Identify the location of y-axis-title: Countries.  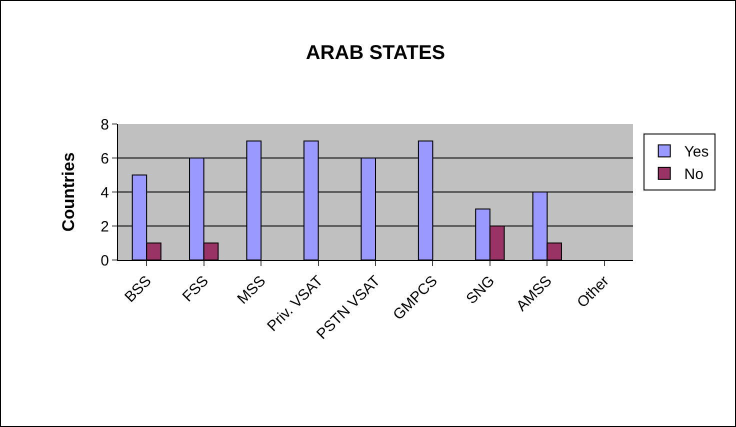
(68, 192).